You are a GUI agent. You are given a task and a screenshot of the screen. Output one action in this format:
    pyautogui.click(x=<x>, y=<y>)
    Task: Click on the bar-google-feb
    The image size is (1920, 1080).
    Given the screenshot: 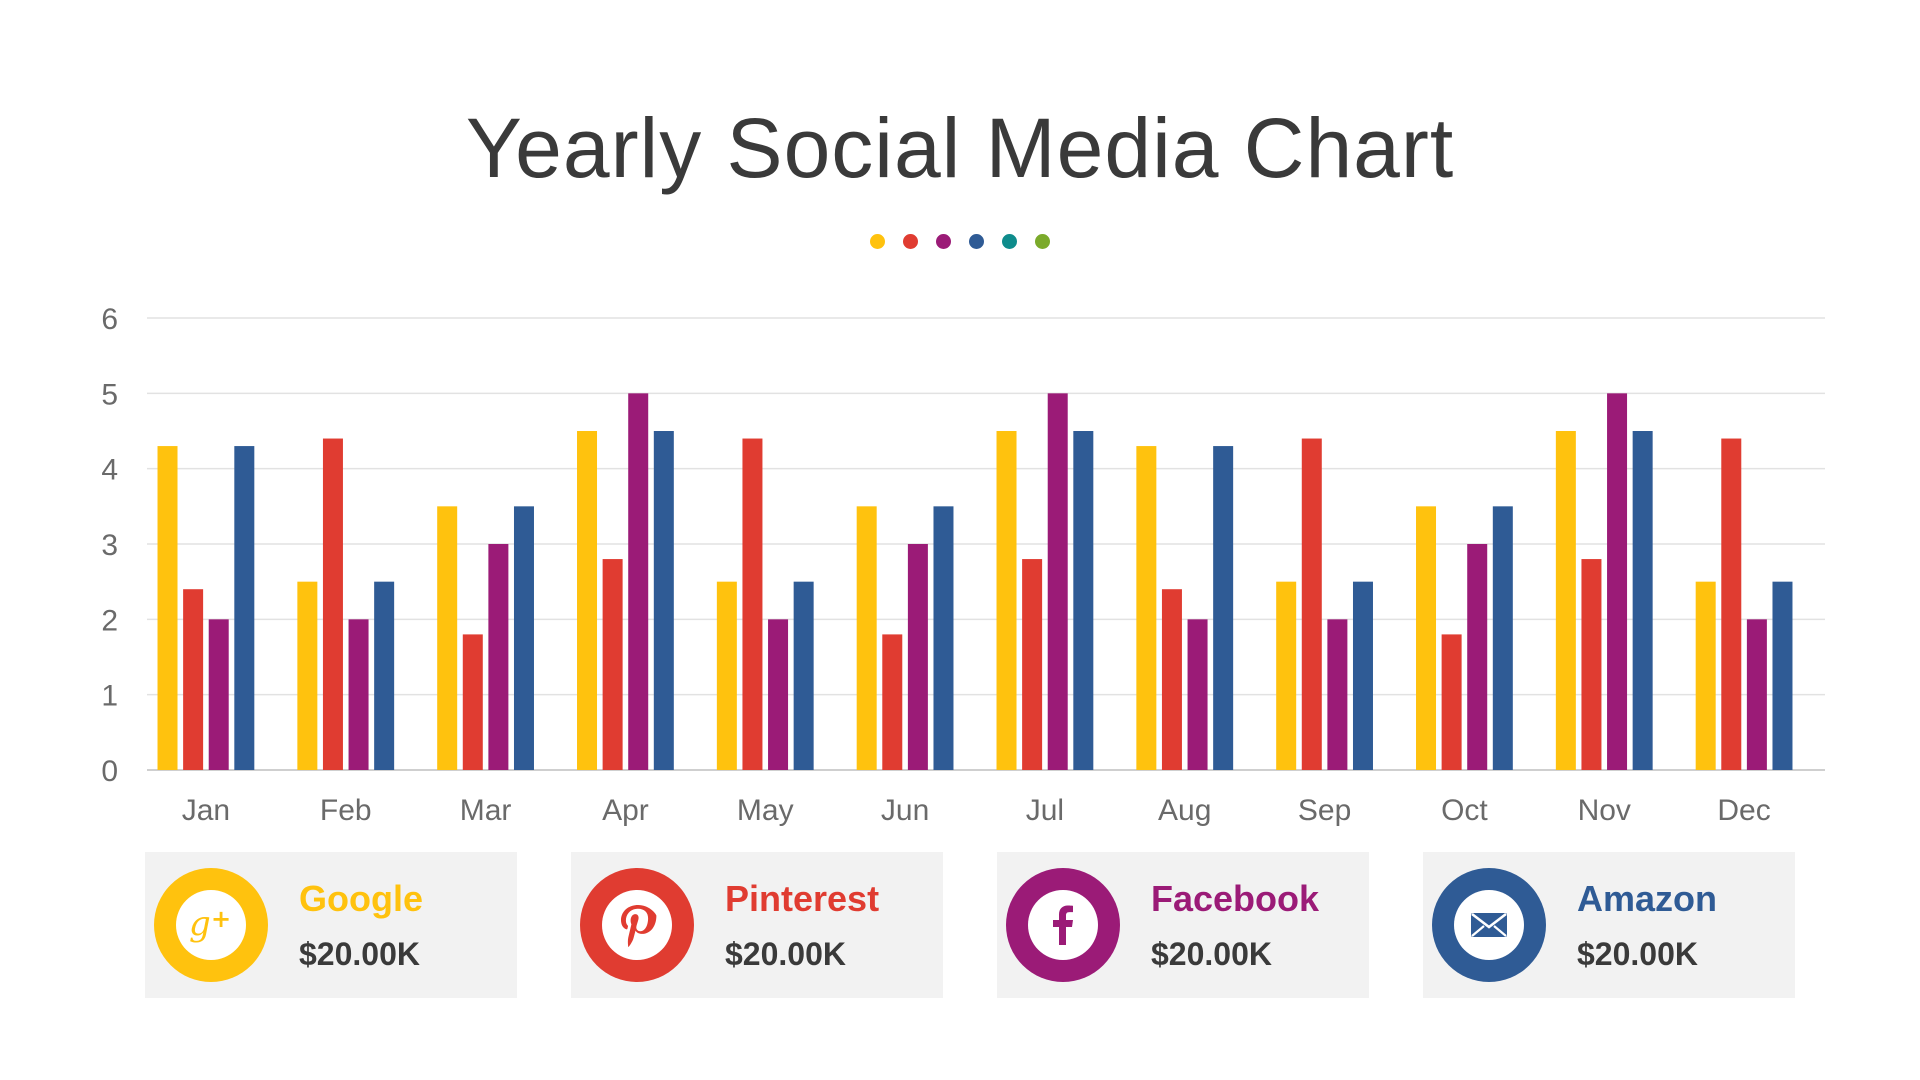 What is the action you would take?
    pyautogui.click(x=307, y=675)
    